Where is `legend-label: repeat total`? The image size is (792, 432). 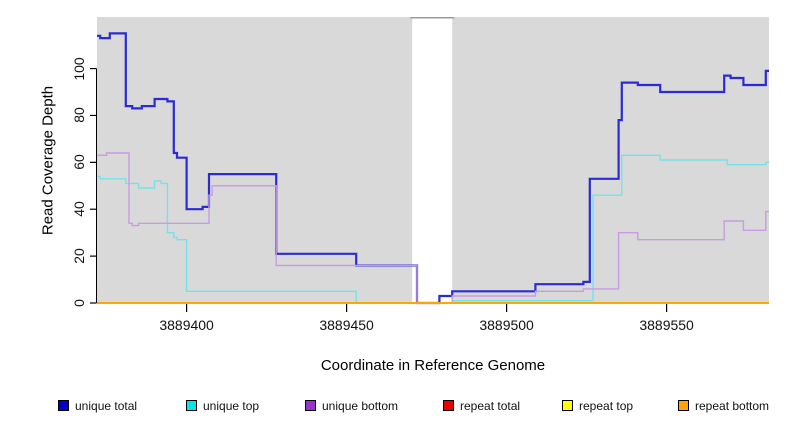
legend-label: repeat total is located at coordinates (490, 405).